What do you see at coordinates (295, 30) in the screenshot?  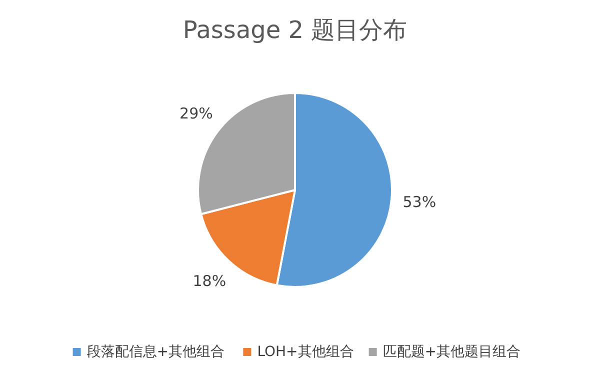 I see `chart-title: Passage 2 题目分布` at bounding box center [295, 30].